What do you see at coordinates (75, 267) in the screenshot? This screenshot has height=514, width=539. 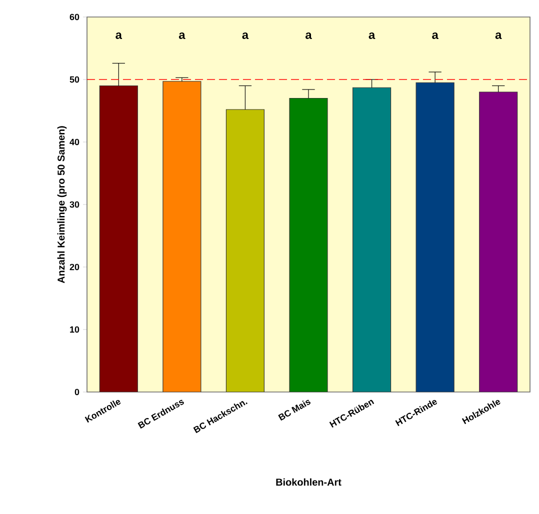 I see `y-tick-label: 20` at bounding box center [75, 267].